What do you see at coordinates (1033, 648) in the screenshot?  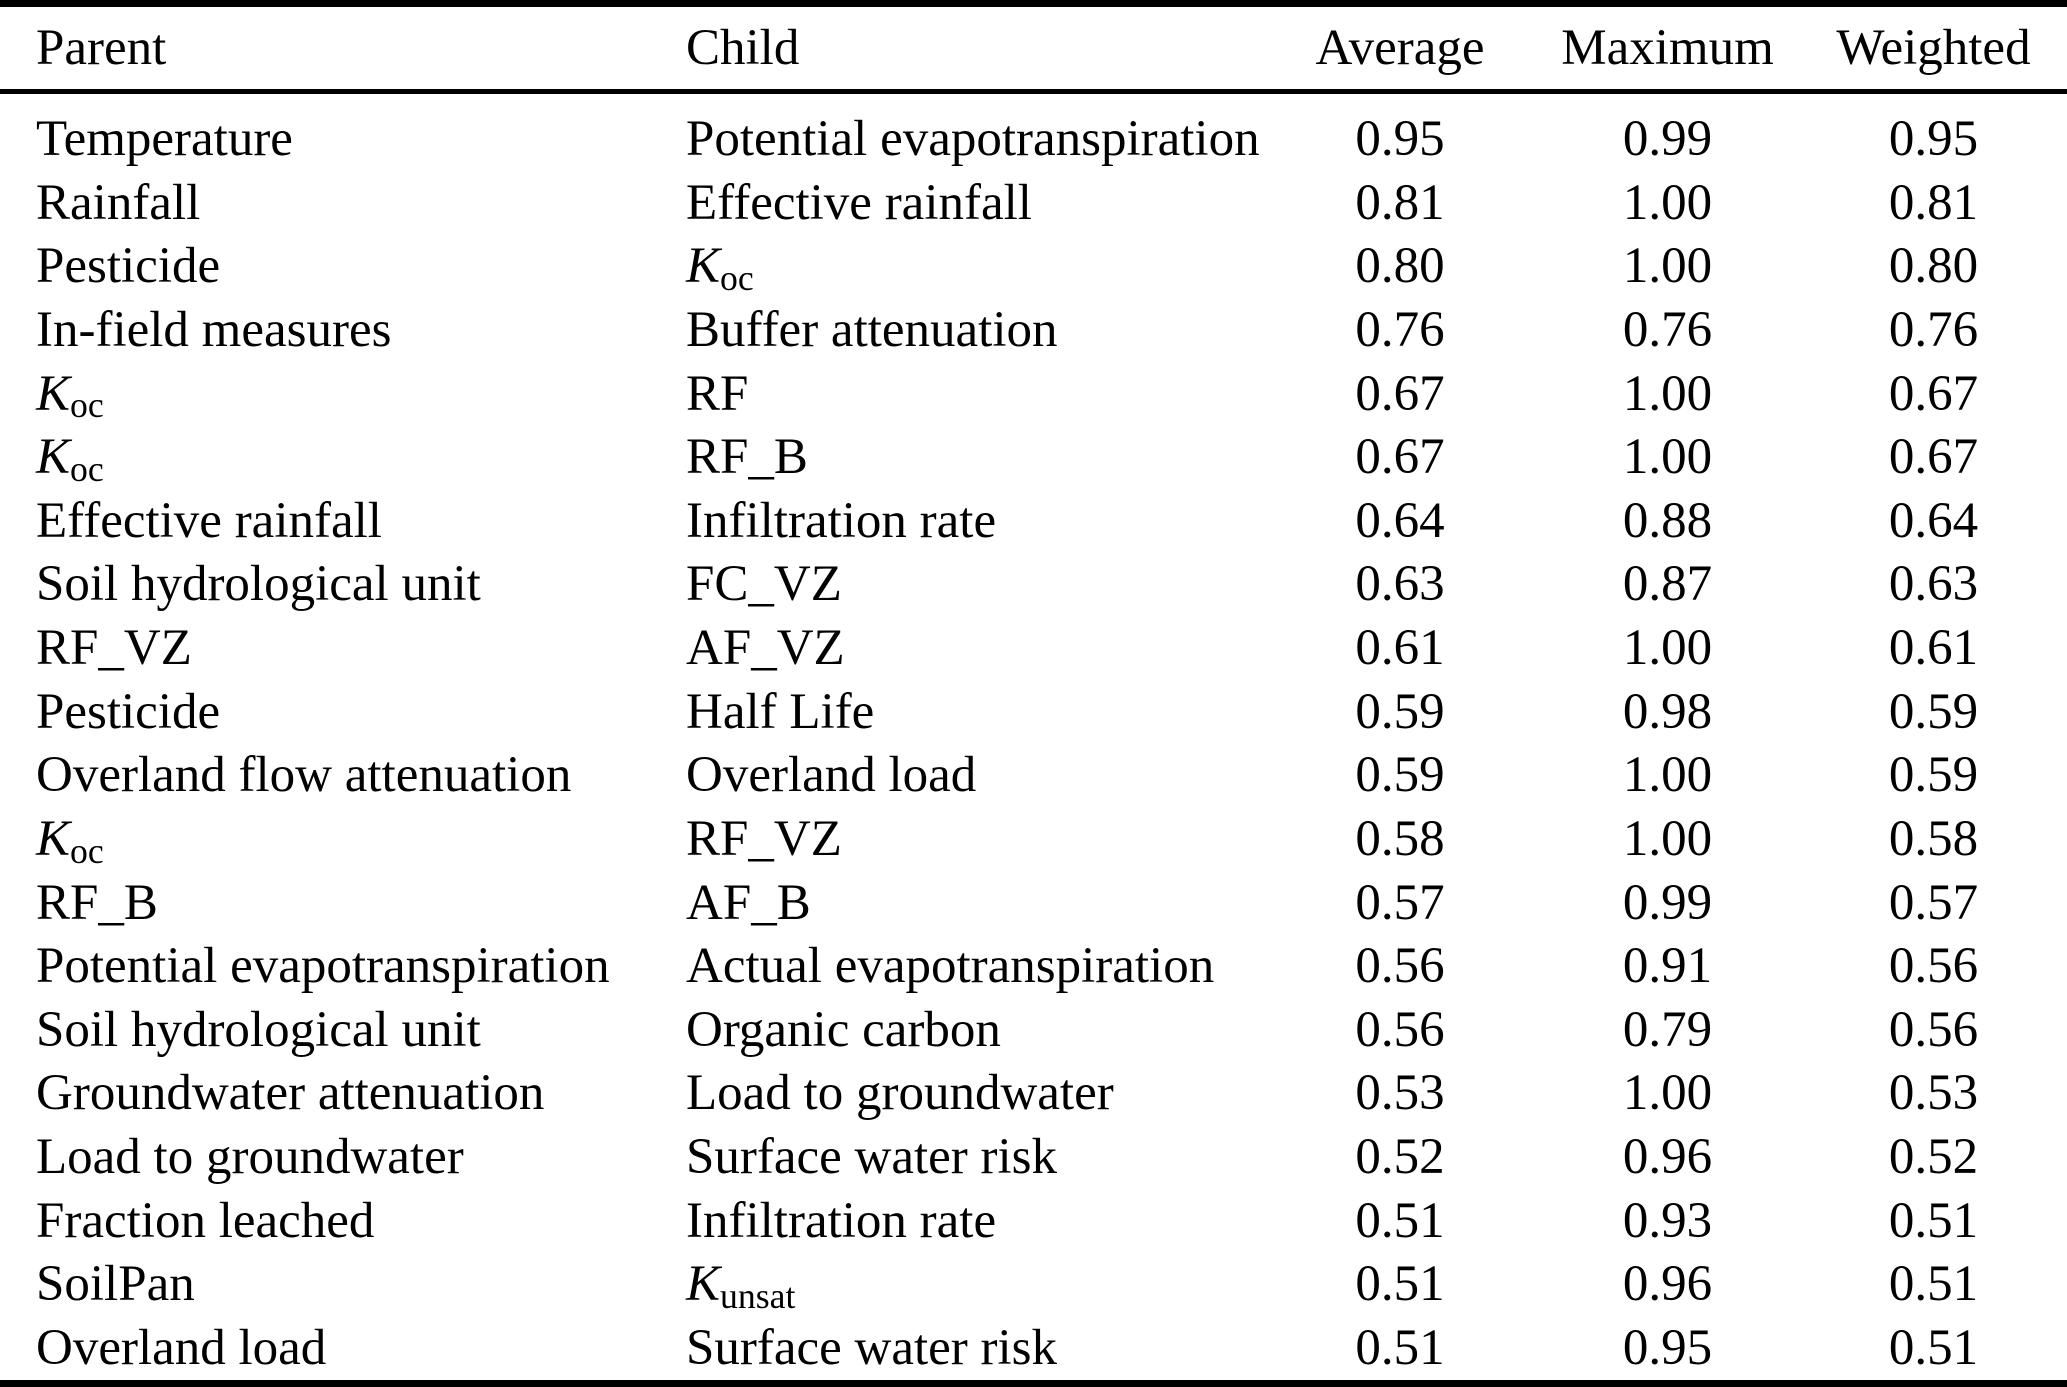 I see `table-row: RF_VZ AF_VZ 0.61 1.00 0.61` at bounding box center [1033, 648].